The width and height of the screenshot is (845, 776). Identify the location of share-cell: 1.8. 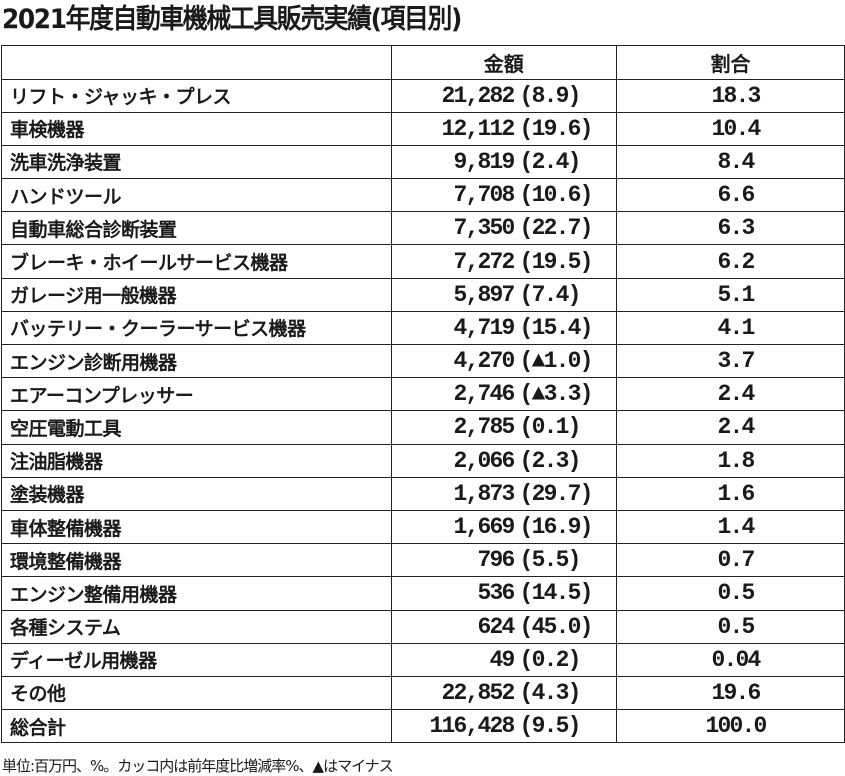
(730, 460).